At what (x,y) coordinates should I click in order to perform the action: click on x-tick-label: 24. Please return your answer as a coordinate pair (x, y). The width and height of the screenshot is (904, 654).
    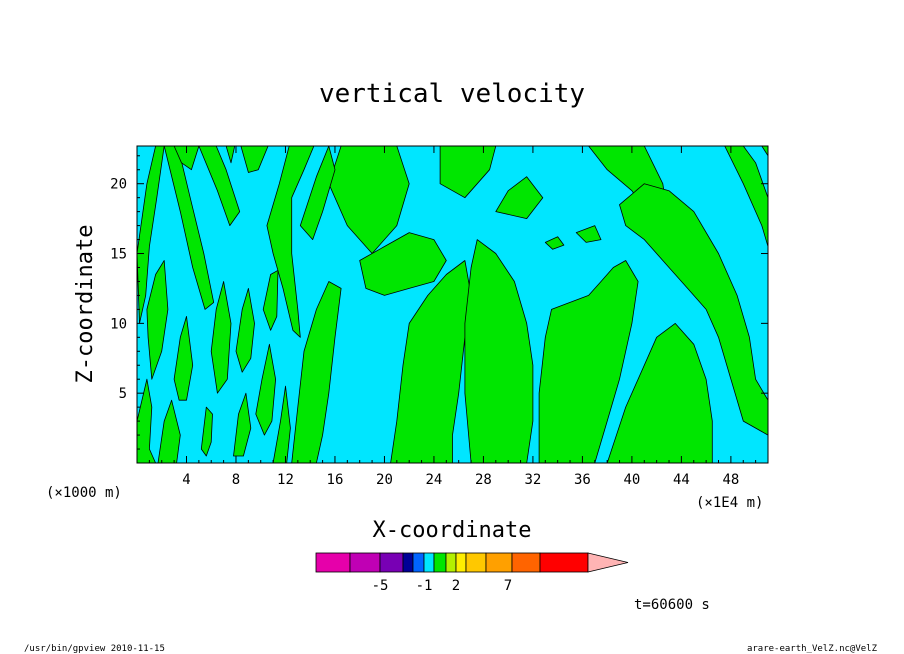
    Looking at the image, I should click on (434, 480).